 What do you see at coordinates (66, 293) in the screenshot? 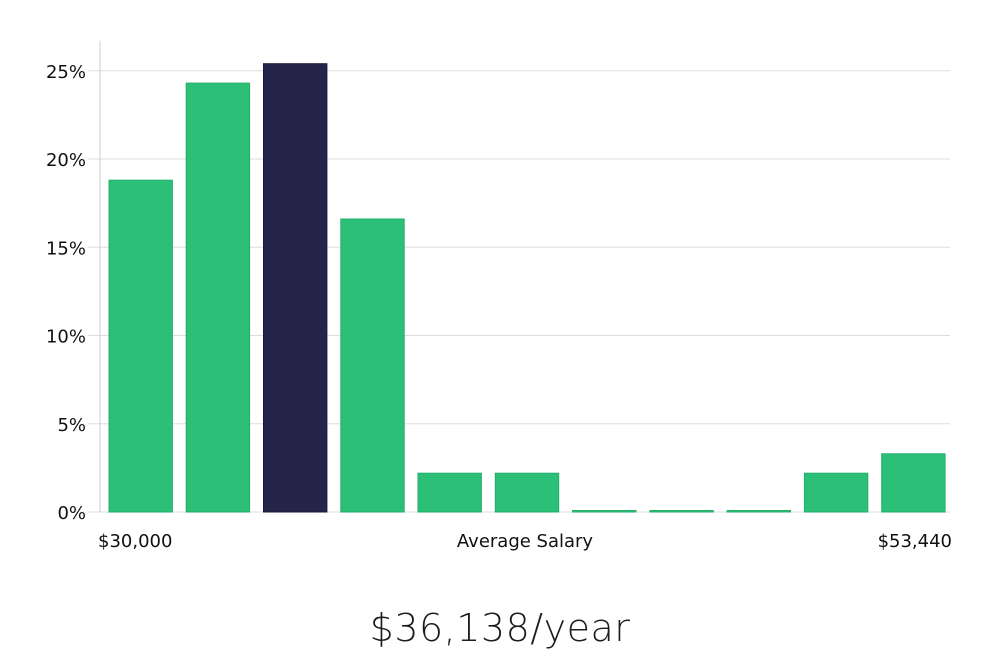
I see `y-tick-labels: 0% 5% 10% 15% 20% 25%` at bounding box center [66, 293].